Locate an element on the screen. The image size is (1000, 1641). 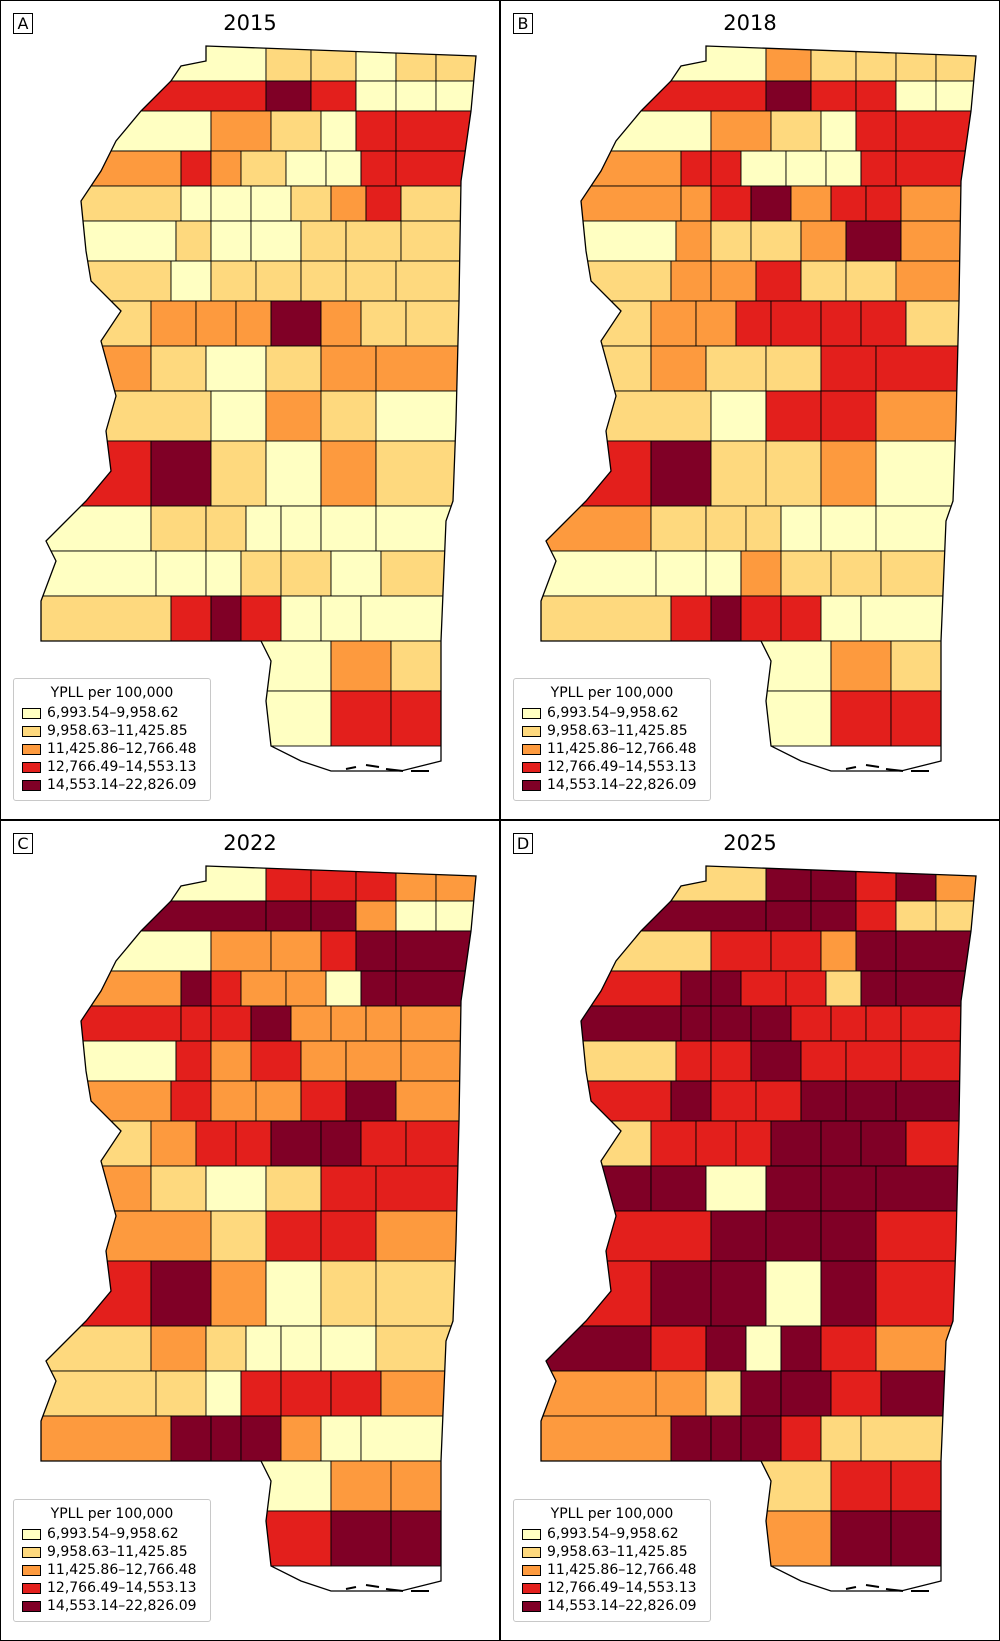
panel-year: 2015 is located at coordinates (250, 23).